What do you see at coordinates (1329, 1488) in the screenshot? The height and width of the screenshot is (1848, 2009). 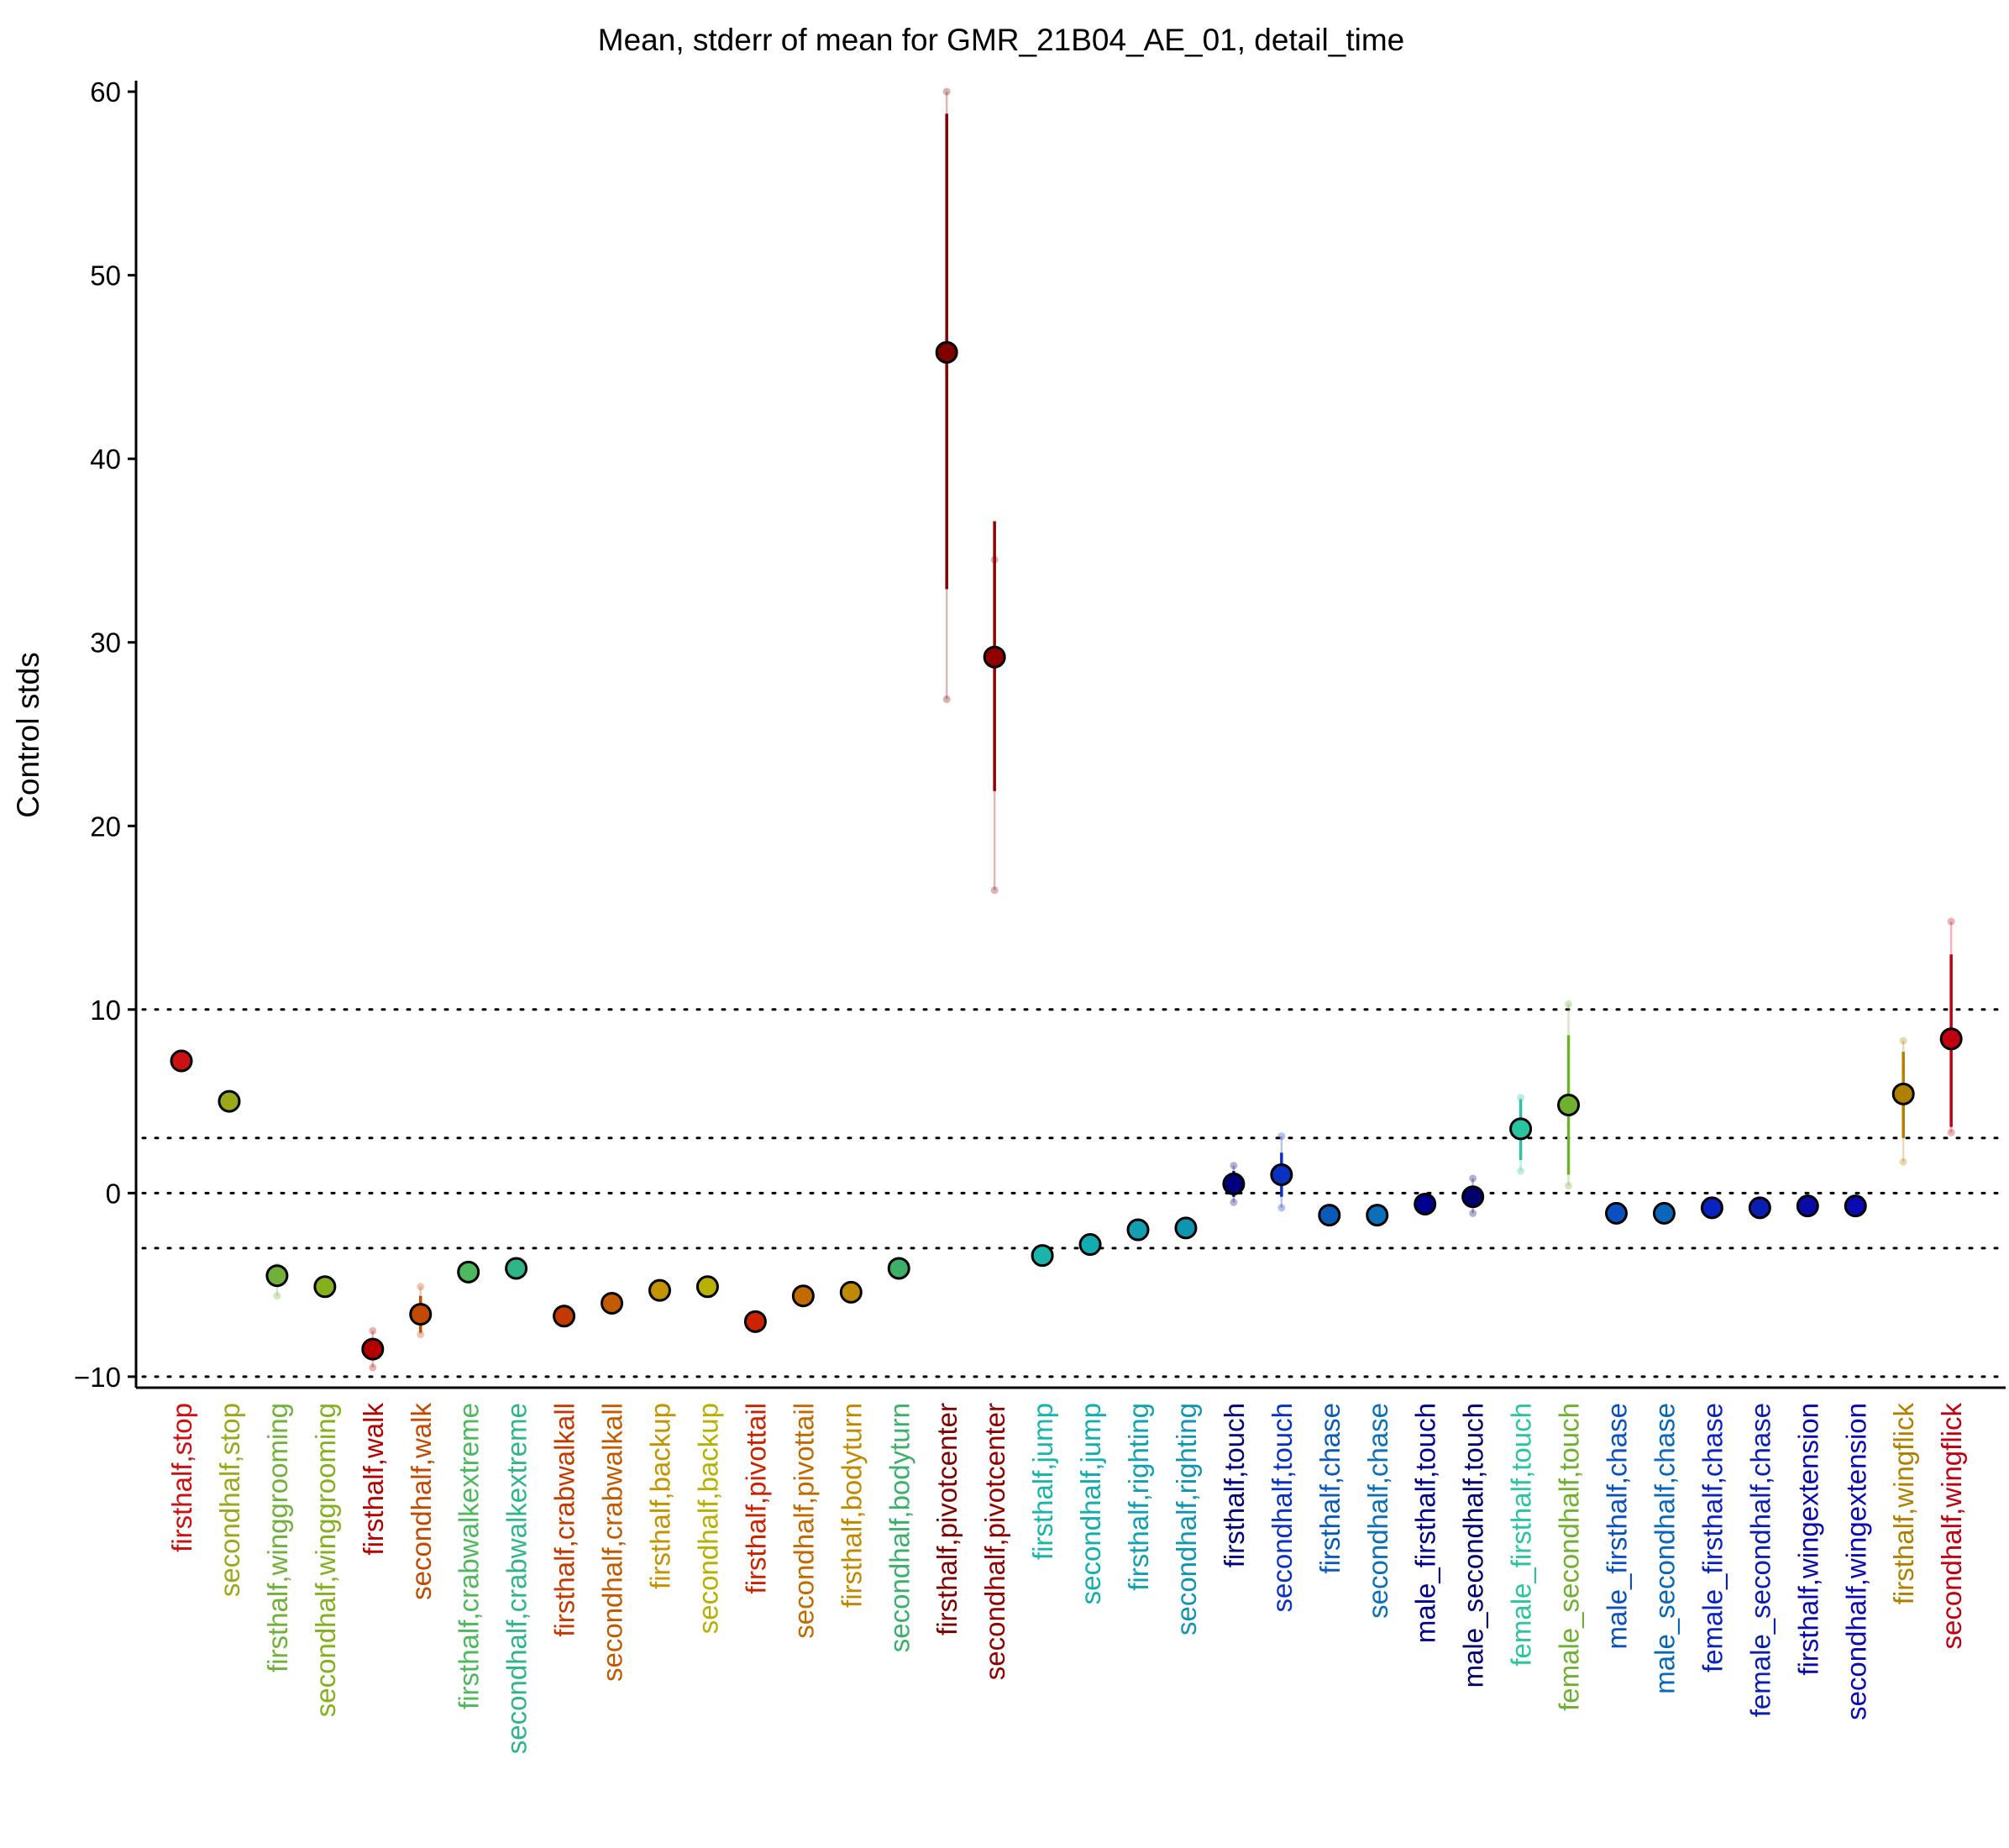 I see `x-tick-label: firsthalf,chase` at bounding box center [1329, 1488].